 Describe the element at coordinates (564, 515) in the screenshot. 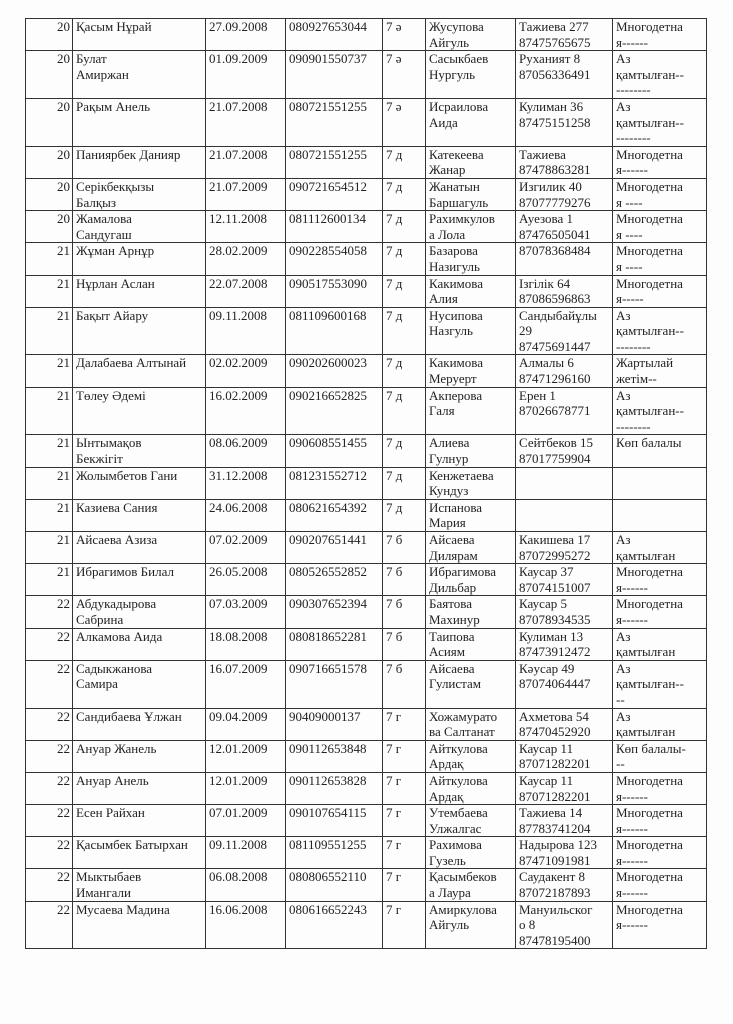

I see `address-phone` at that location.